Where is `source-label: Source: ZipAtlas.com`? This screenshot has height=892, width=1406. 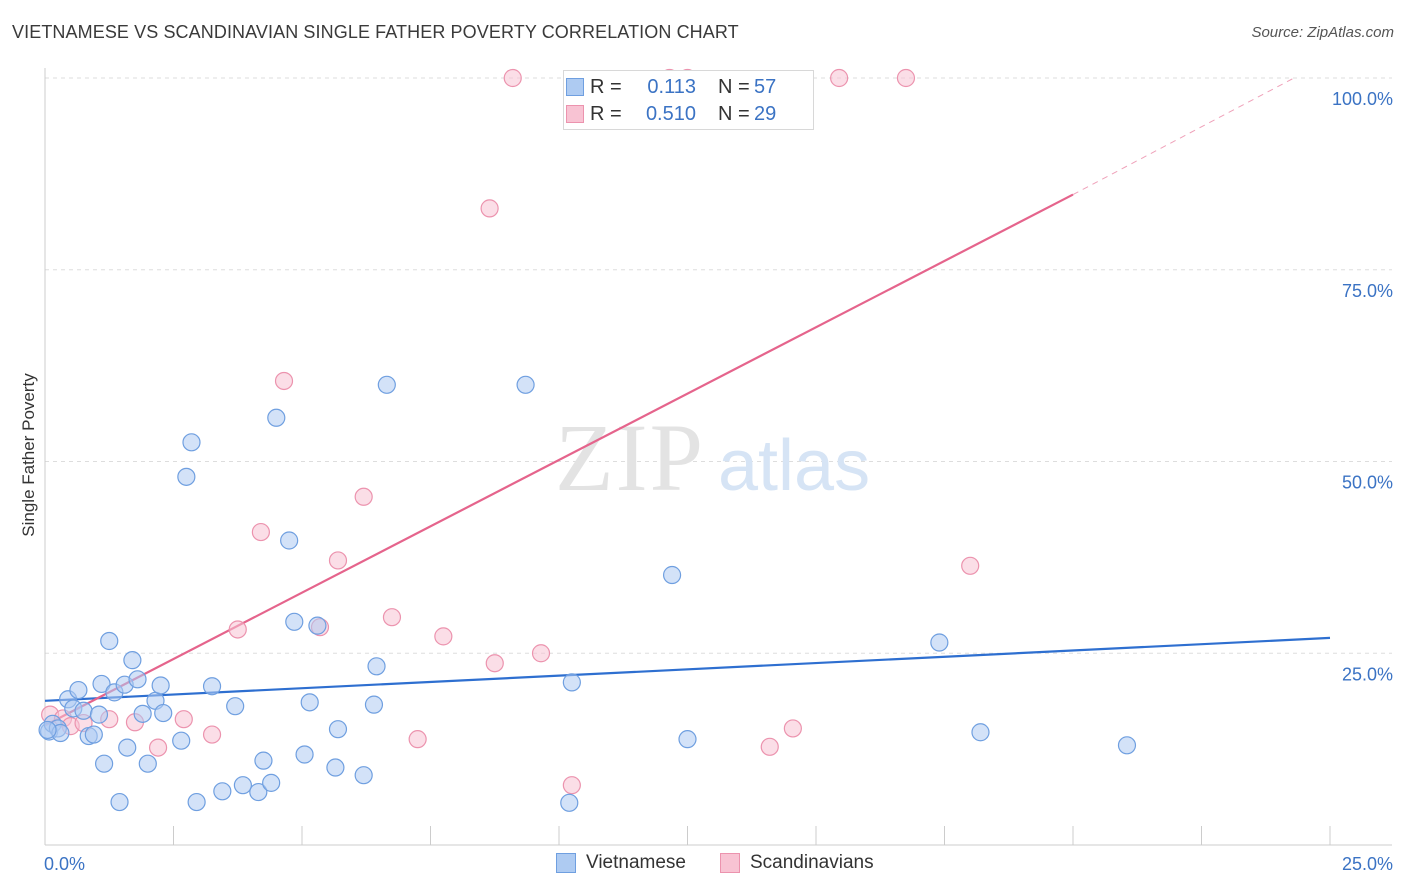 source-label: Source: ZipAtlas.com is located at coordinates (1322, 32).